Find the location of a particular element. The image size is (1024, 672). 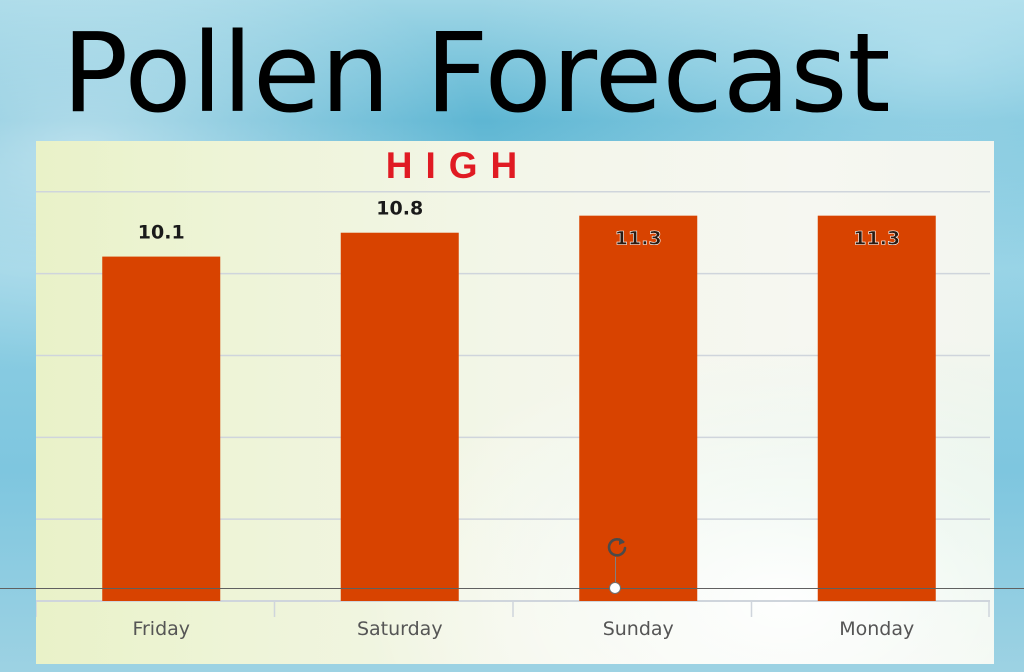

data-label: 10.1 is located at coordinates (161, 233).